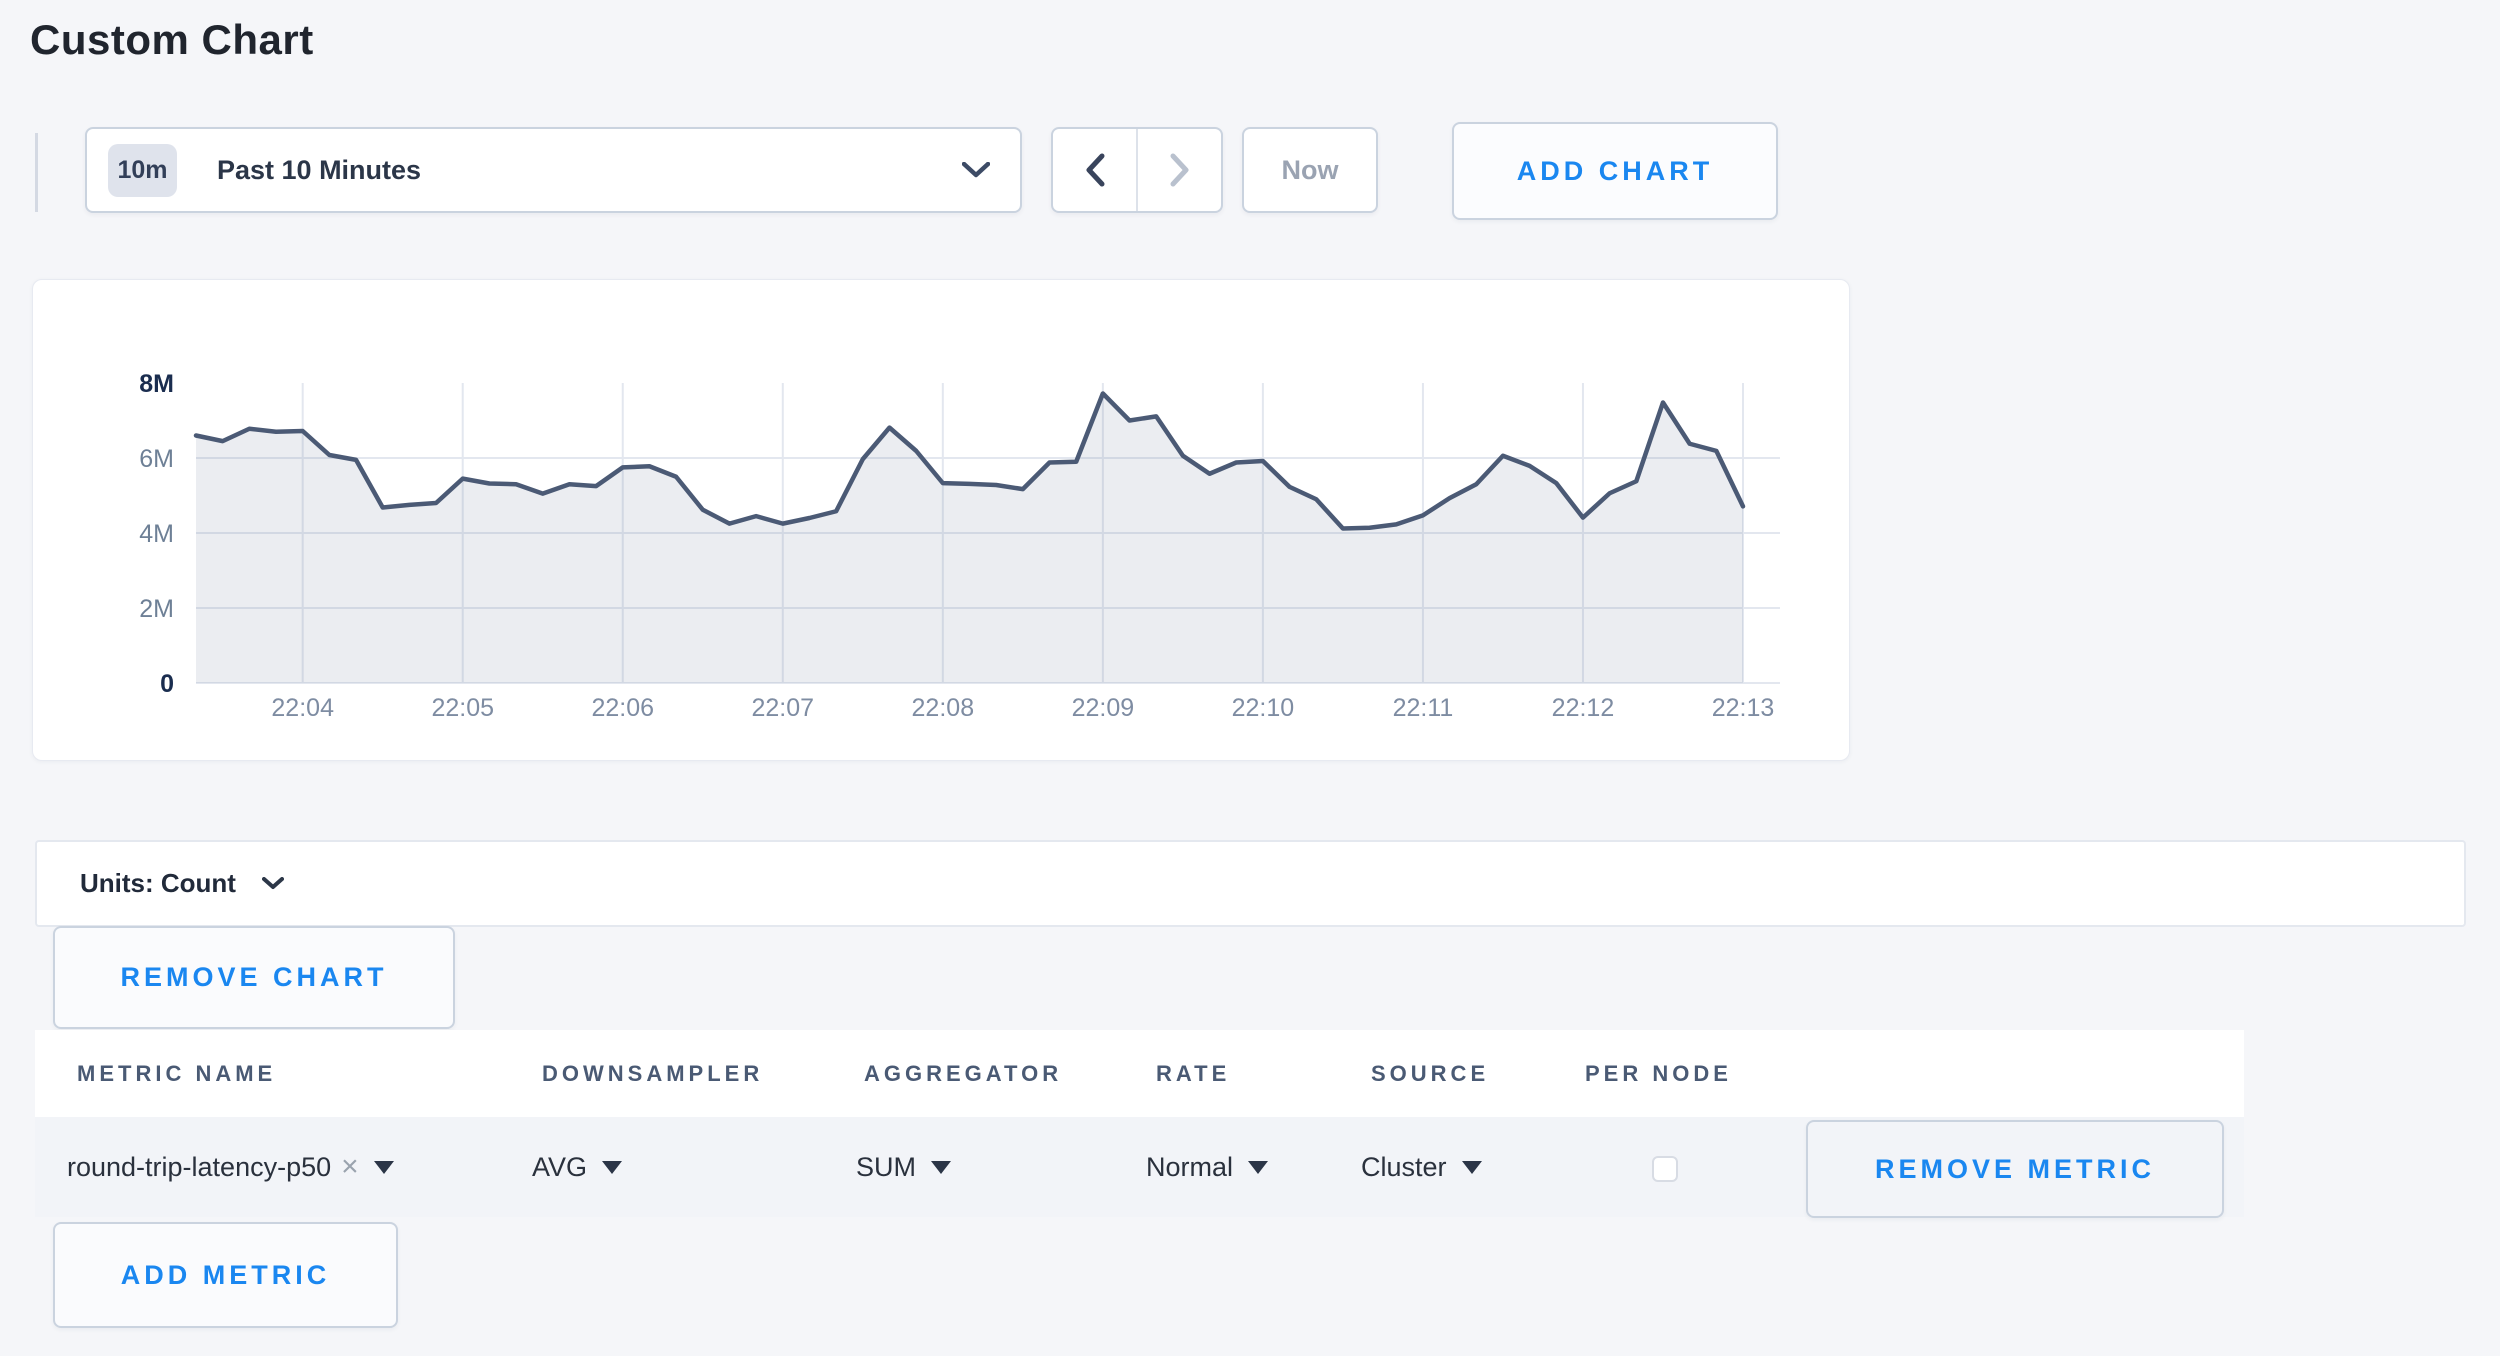 The height and width of the screenshot is (1356, 2500). I want to click on svg-text: 22:13, so click(1743, 708).